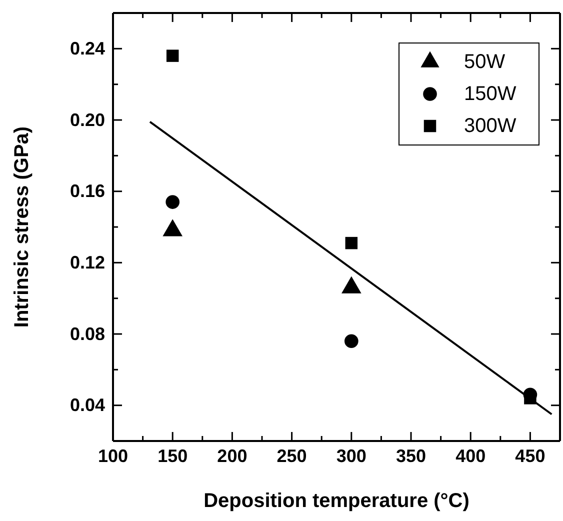 Image resolution: width=563 pixels, height=521 pixels. I want to click on x-tick-label: 400, so click(471, 456).